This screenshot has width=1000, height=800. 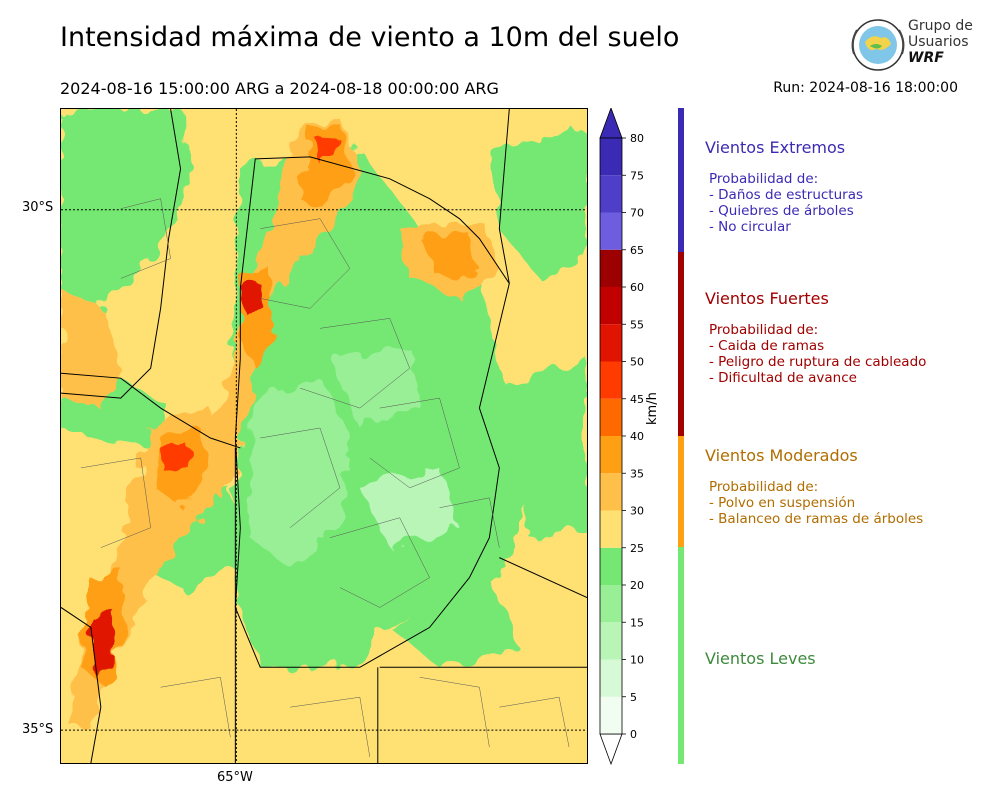 I want to click on colorbar-tick-label: 50, so click(x=637, y=362).